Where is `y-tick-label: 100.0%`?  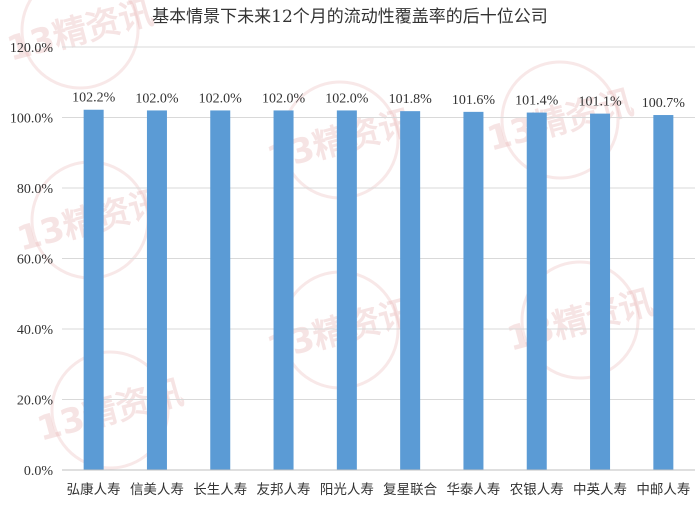
y-tick-label: 100.0% is located at coordinates (32, 119).